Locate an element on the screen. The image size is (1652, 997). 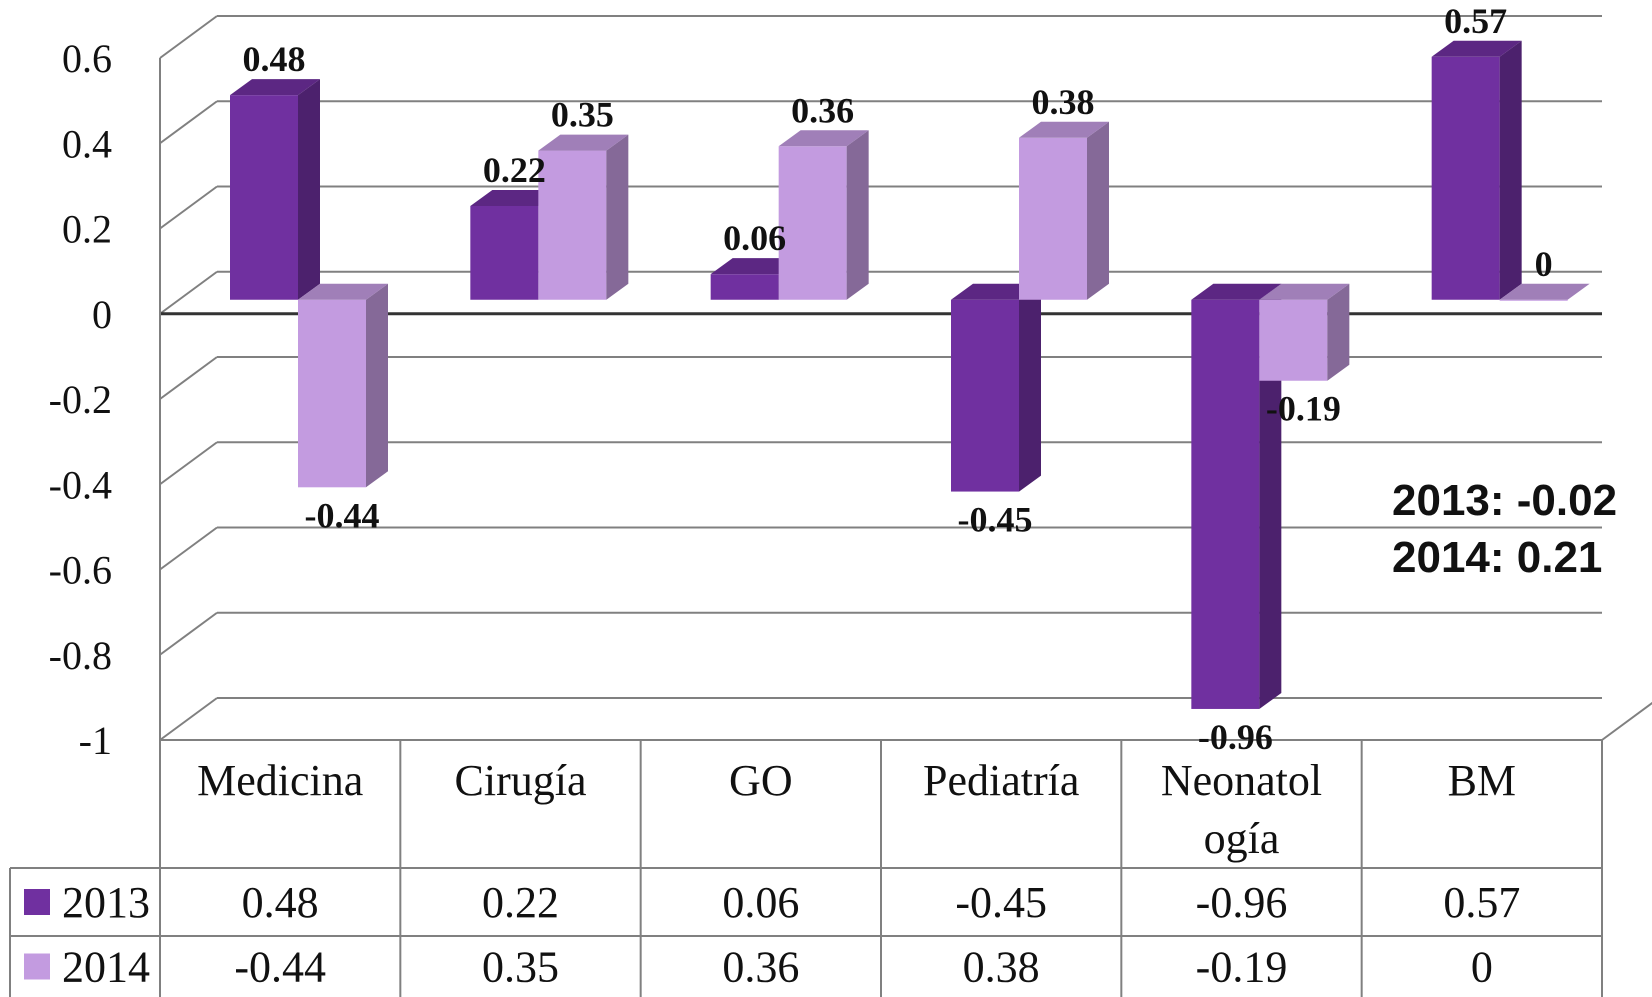
category-label: BM is located at coordinates (1482, 780).